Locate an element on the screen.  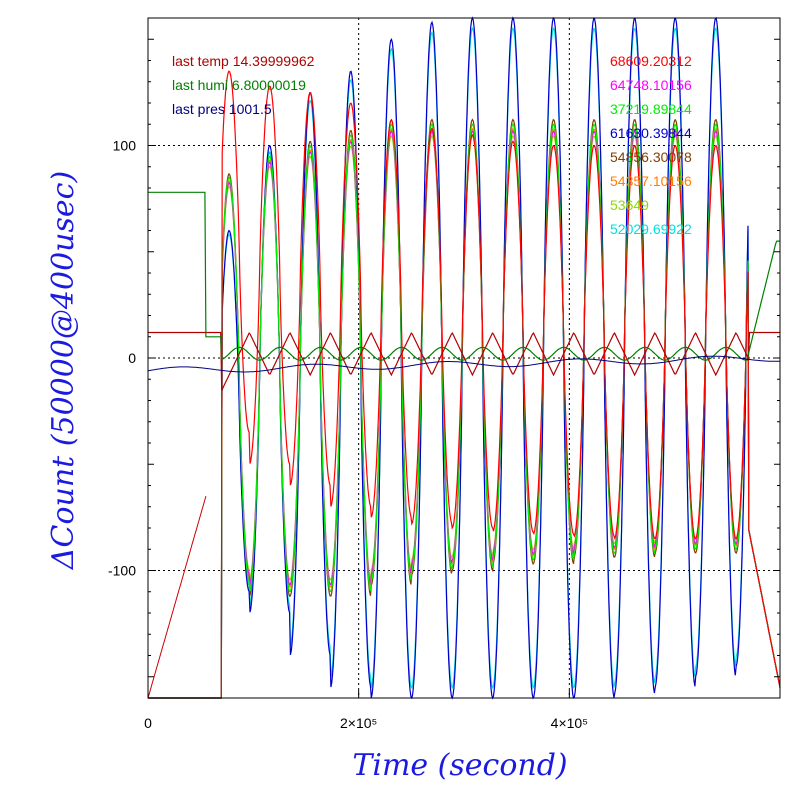
x-tick-label-2: 4×10⁵ is located at coordinates (569, 723).